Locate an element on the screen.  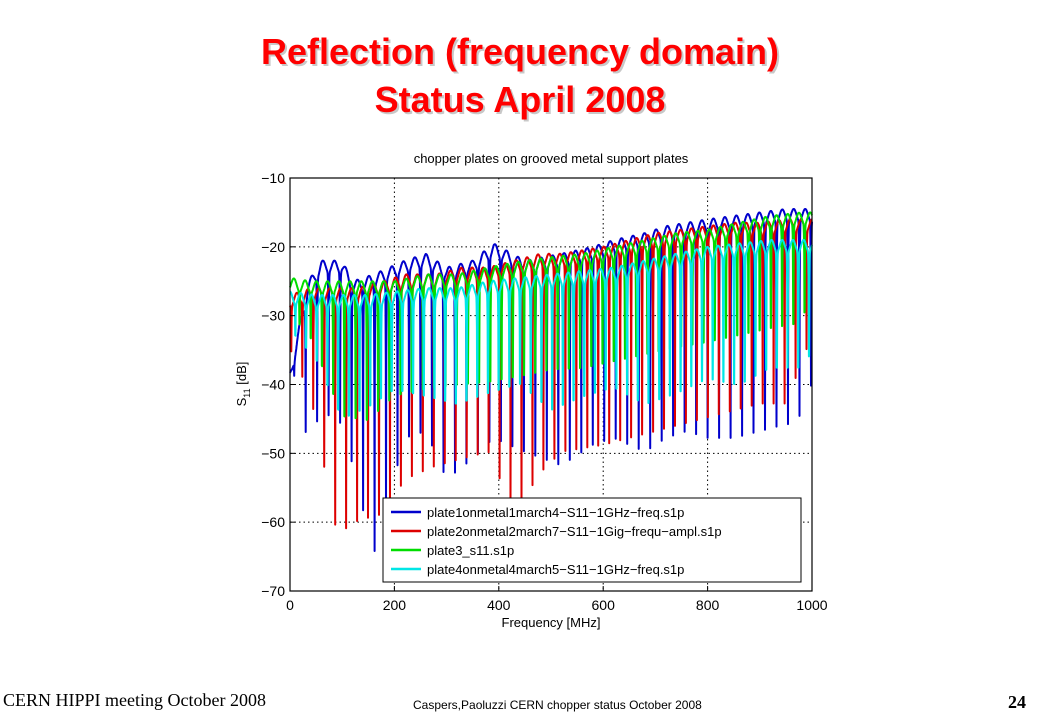
legend-box is located at coordinates (592, 540).